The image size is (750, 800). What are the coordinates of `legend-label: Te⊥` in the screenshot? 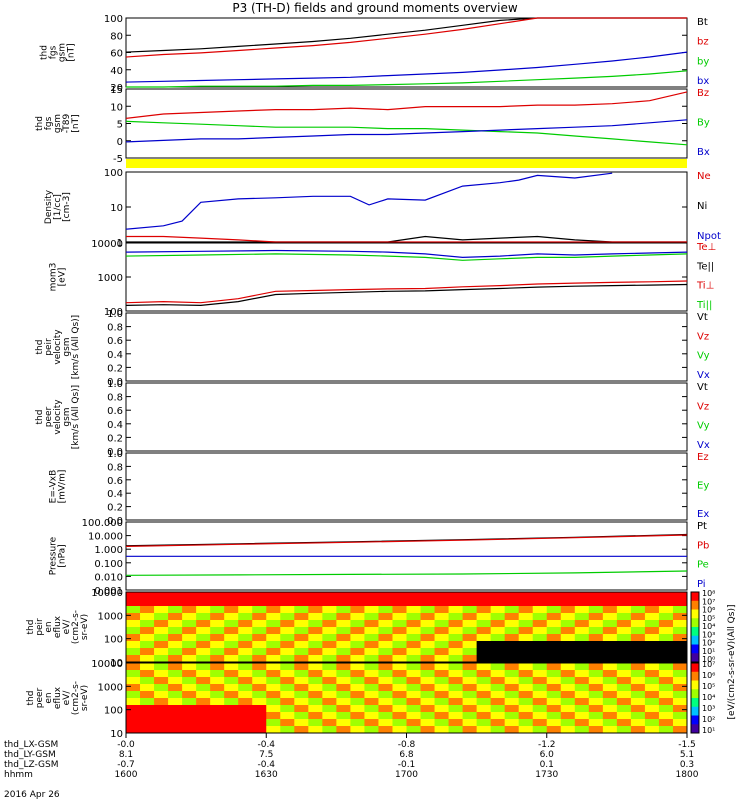 It's located at (706, 247).